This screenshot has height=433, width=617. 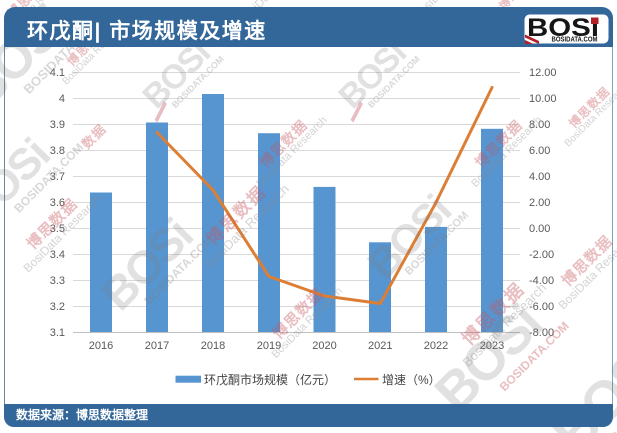 I want to click on svg-text: 3.2, so click(x=57, y=307).